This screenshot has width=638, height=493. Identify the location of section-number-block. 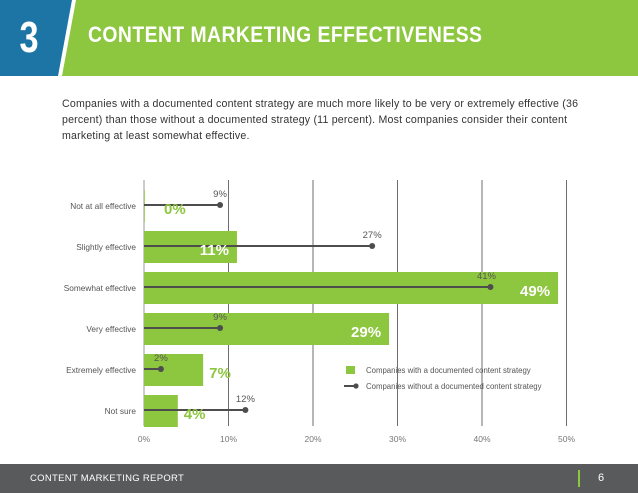
(36, 38).